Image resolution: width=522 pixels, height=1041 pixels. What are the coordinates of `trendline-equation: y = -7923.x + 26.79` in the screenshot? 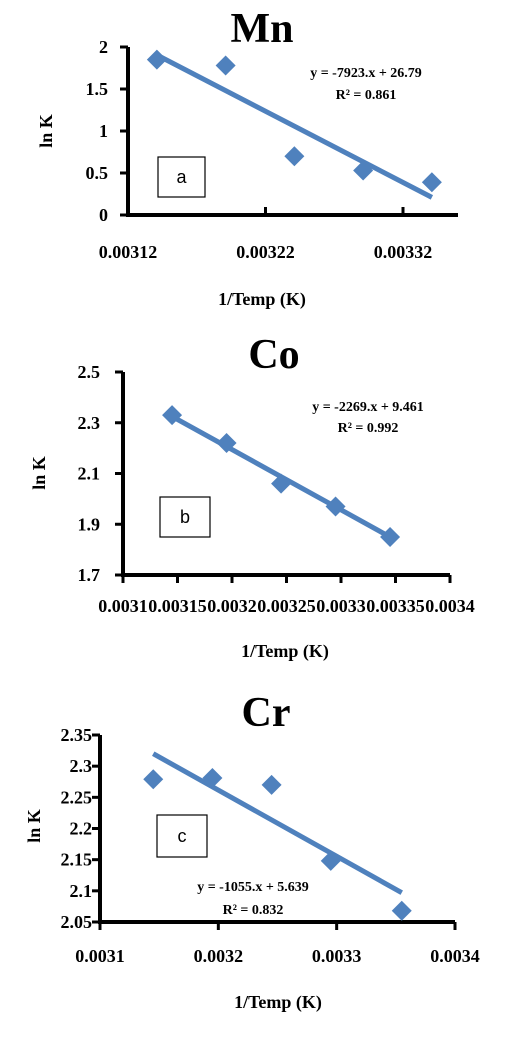 It's located at (366, 73).